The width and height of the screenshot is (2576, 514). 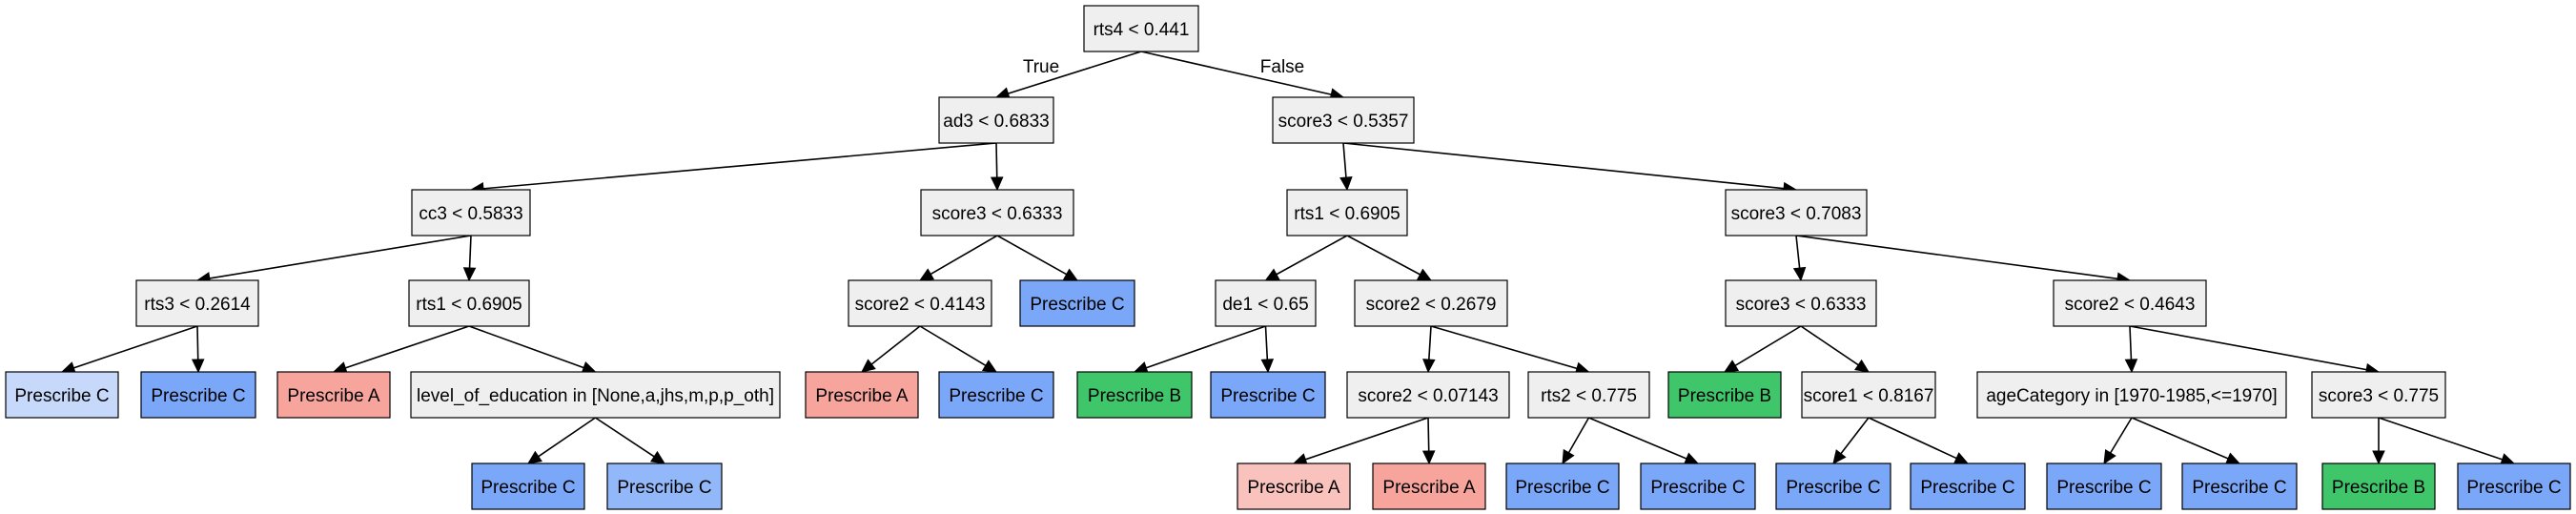 What do you see at coordinates (468, 305) in the screenshot?
I see `node-label: rts1 < 0.6905` at bounding box center [468, 305].